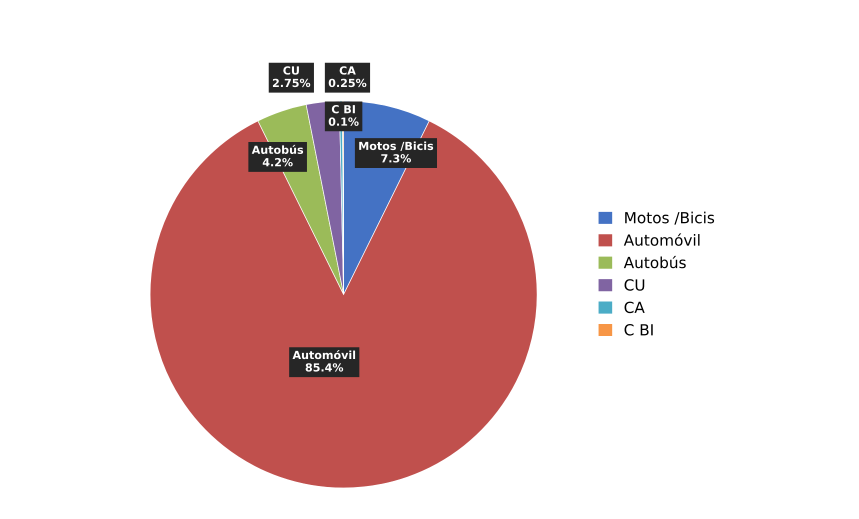 Image resolution: width=859 pixels, height=519 pixels. I want to click on legend-label: Automóvil, so click(662, 239).